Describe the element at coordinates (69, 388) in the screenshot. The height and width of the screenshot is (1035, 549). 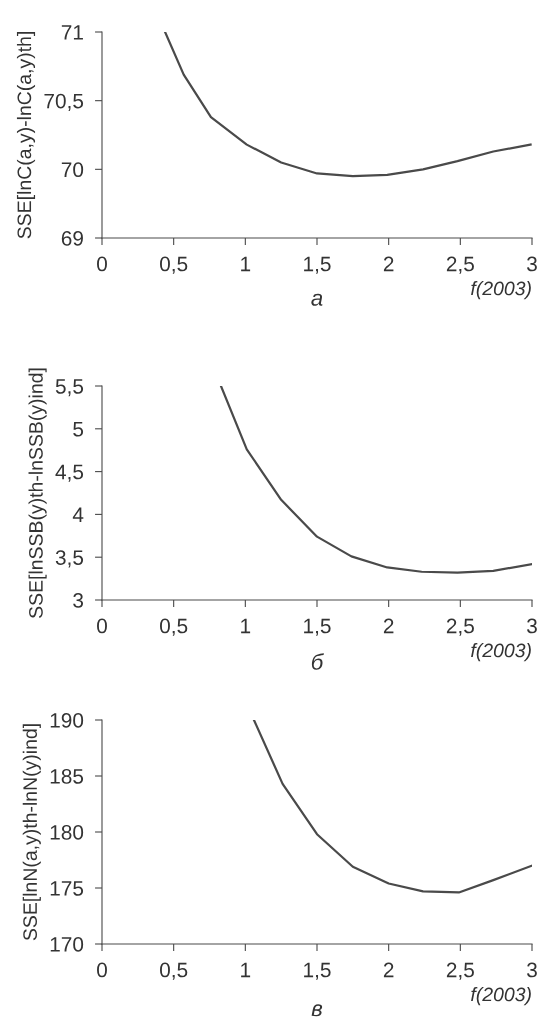
I see `y-tick-label: 5,5` at that location.